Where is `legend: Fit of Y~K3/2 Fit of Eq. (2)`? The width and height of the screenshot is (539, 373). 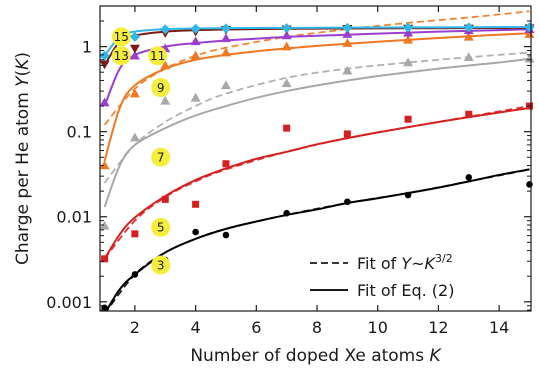 legend: Fit of Y~K3/2 Fit of Eq. (2) is located at coordinates (382, 276).